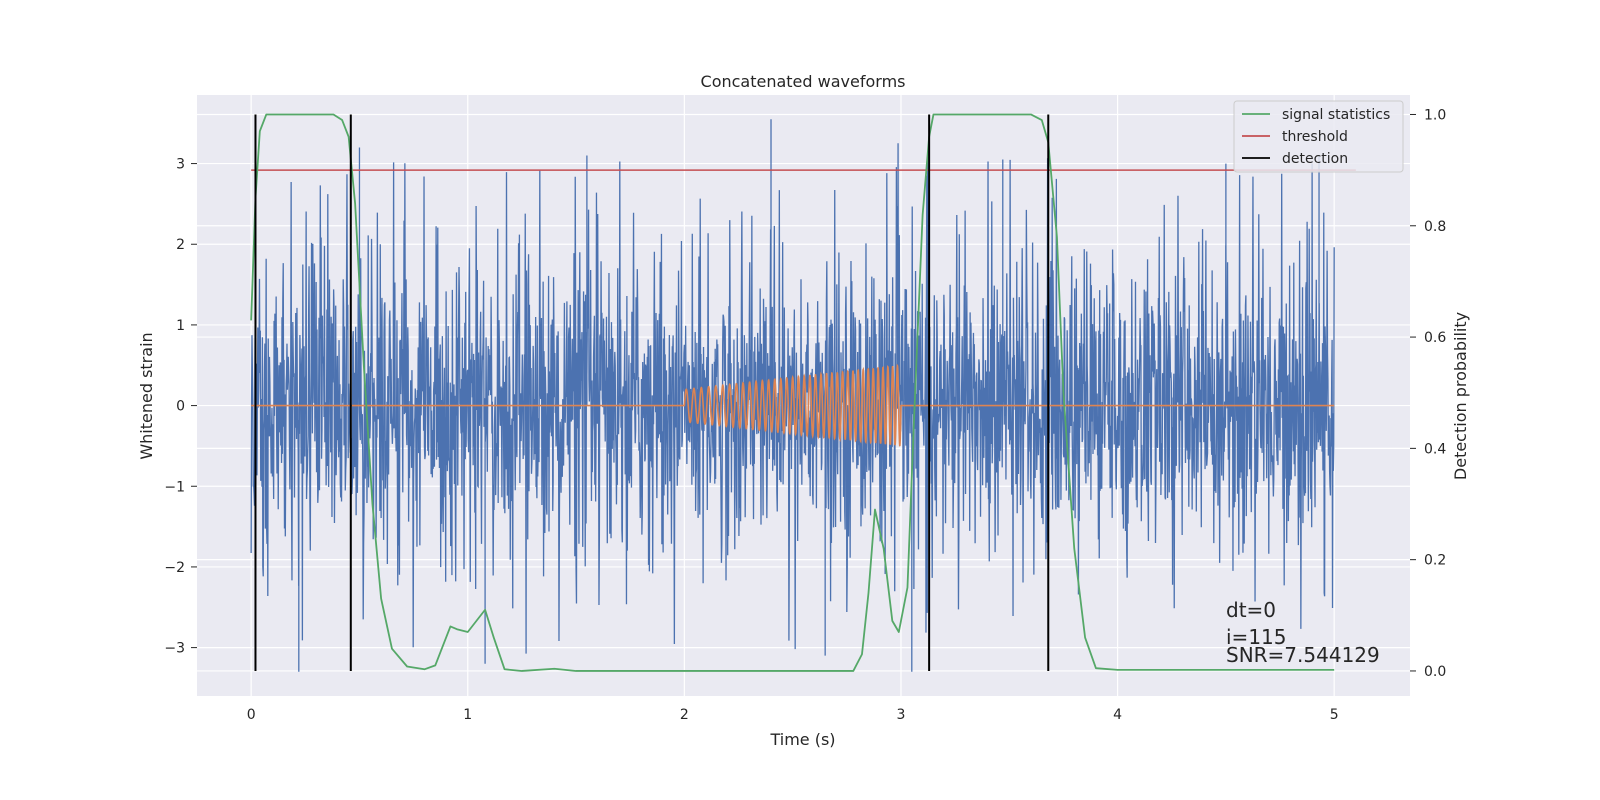 This screenshot has height=800, width=1600. What do you see at coordinates (802, 739) in the screenshot?
I see `x-axis-label: Time (s)` at bounding box center [802, 739].